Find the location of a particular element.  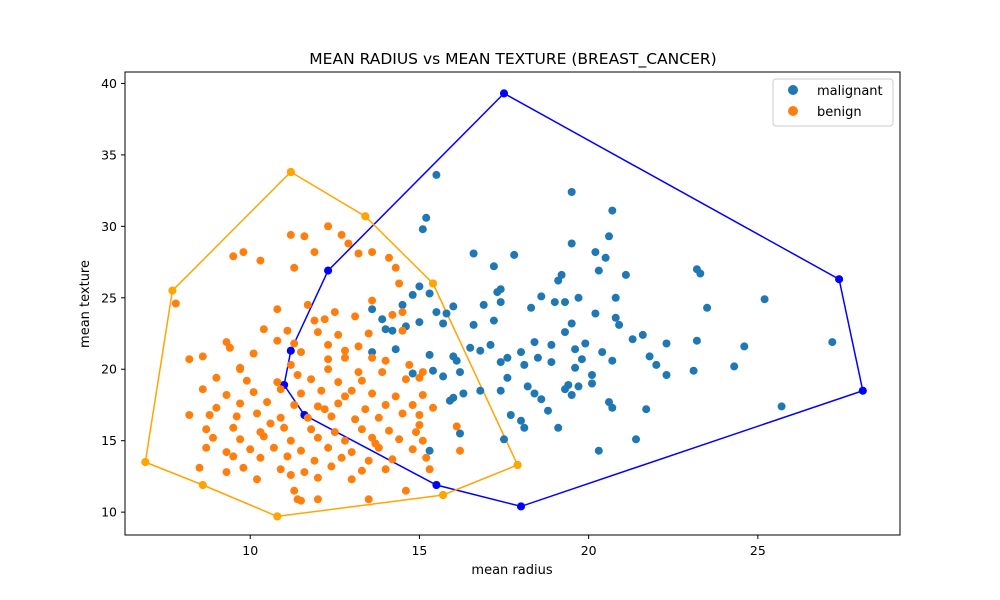

legend: malignant benign is located at coordinates (833, 102).